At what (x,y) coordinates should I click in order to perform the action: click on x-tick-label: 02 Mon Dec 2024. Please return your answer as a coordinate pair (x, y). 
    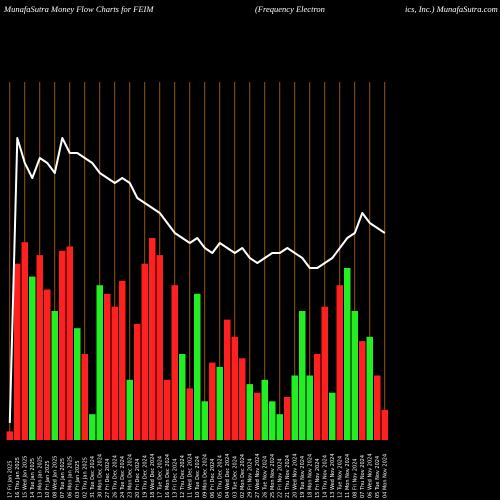
    Looking at the image, I should click on (243, 476).